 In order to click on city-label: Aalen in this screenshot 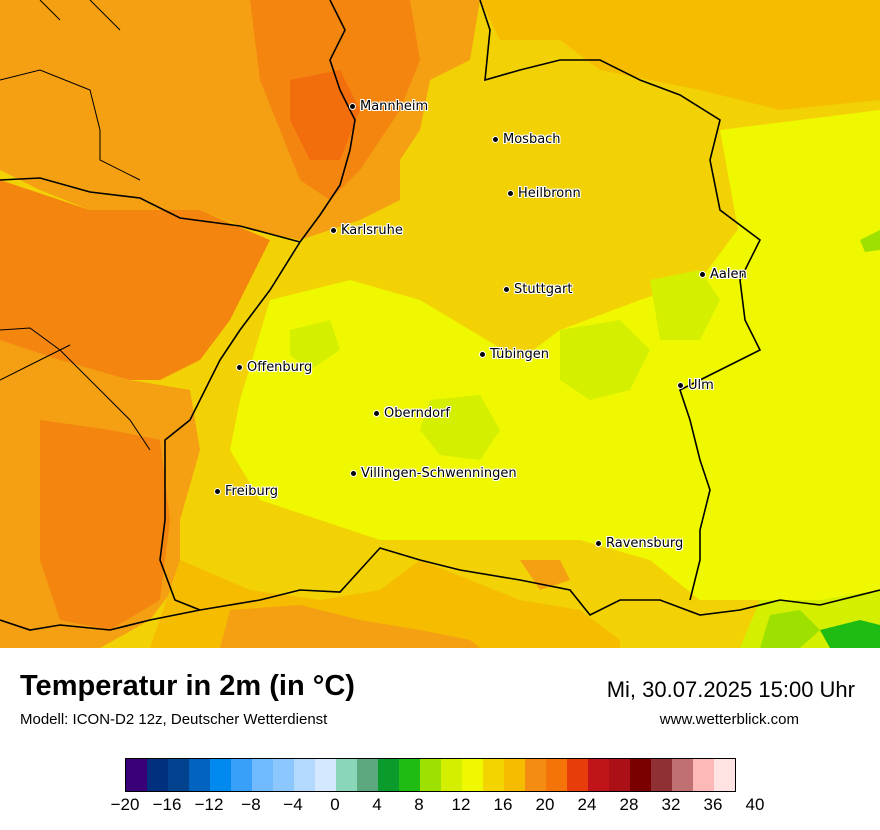, I will do `click(728, 274)`.